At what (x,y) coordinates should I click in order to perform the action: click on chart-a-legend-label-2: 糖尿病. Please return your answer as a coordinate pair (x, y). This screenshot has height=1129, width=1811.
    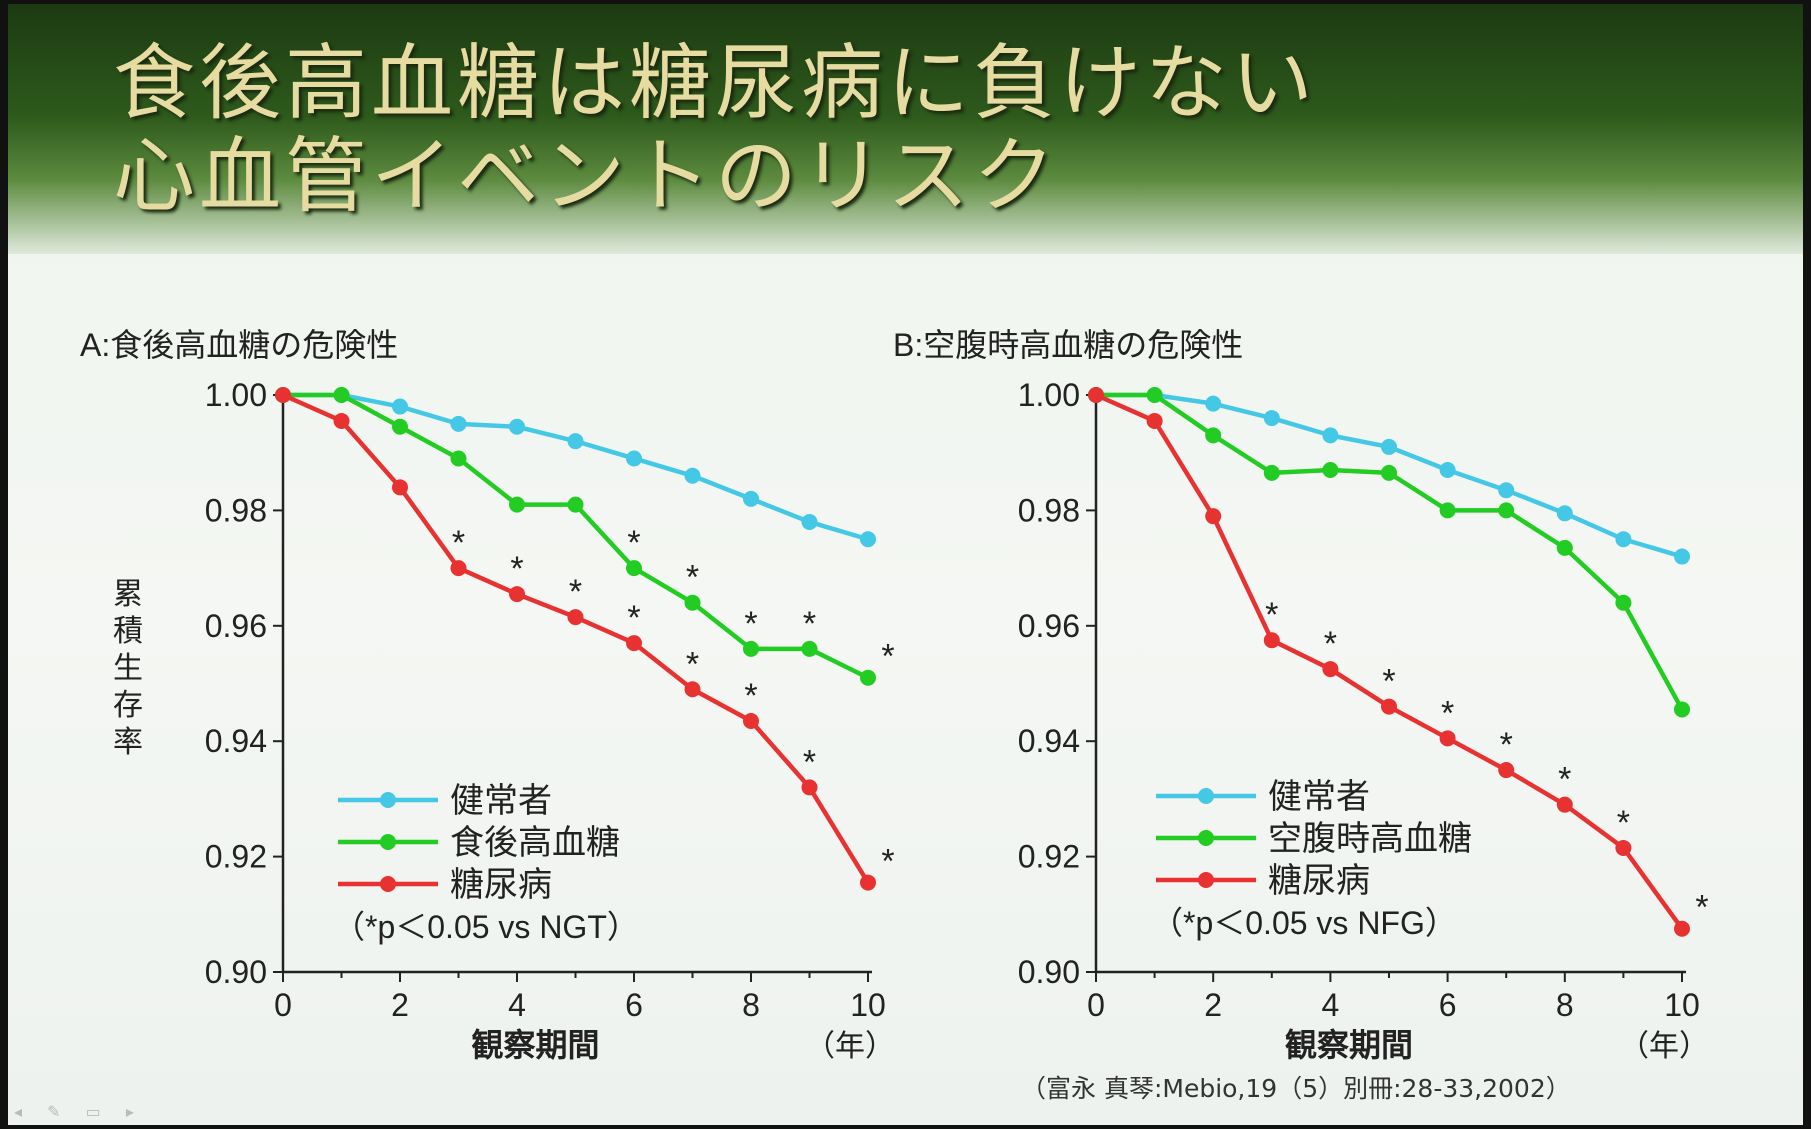
    Looking at the image, I should click on (501, 885).